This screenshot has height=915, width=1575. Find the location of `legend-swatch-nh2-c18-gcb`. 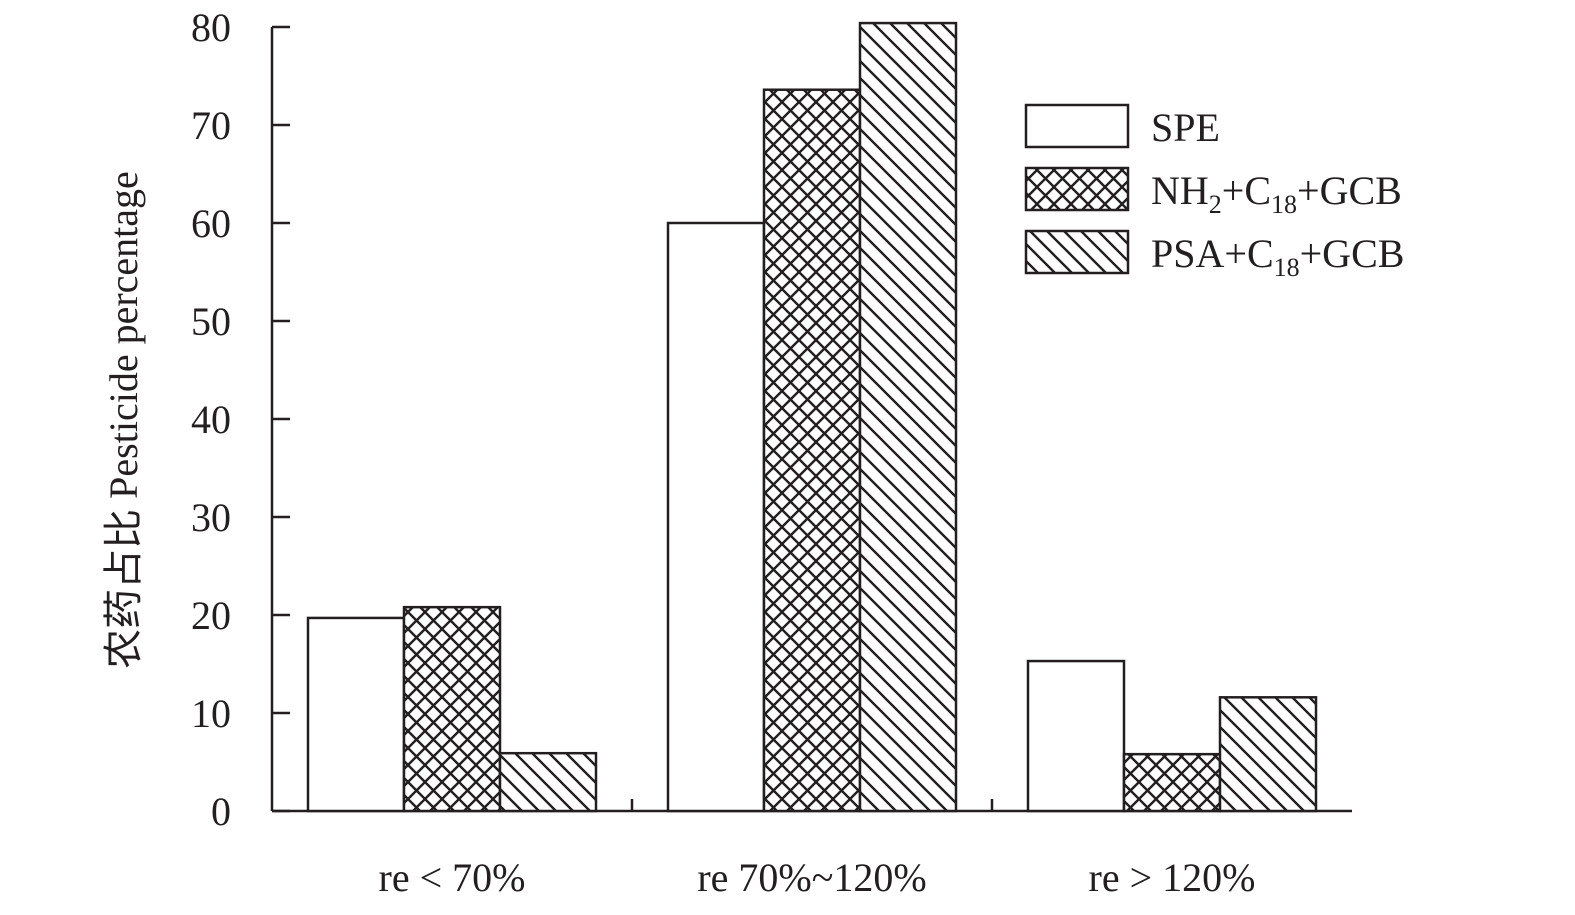

legend-swatch-nh2-c18-gcb is located at coordinates (1077, 189).